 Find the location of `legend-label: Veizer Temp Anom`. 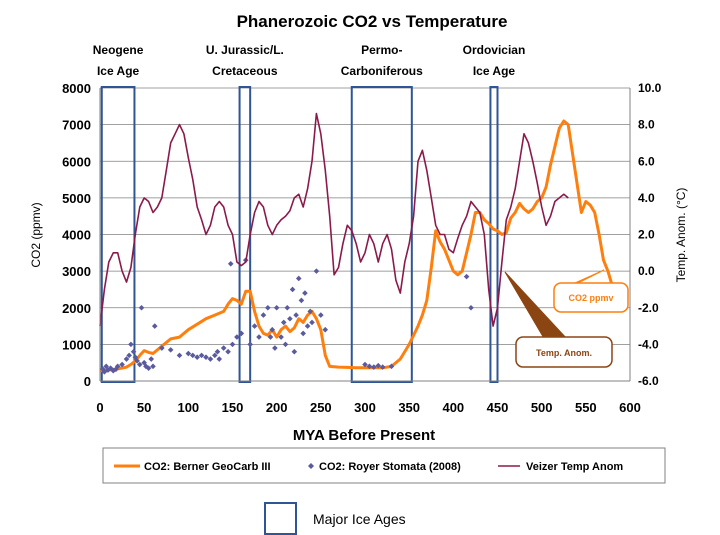

legend-label: Veizer Temp Anom is located at coordinates (574, 467).